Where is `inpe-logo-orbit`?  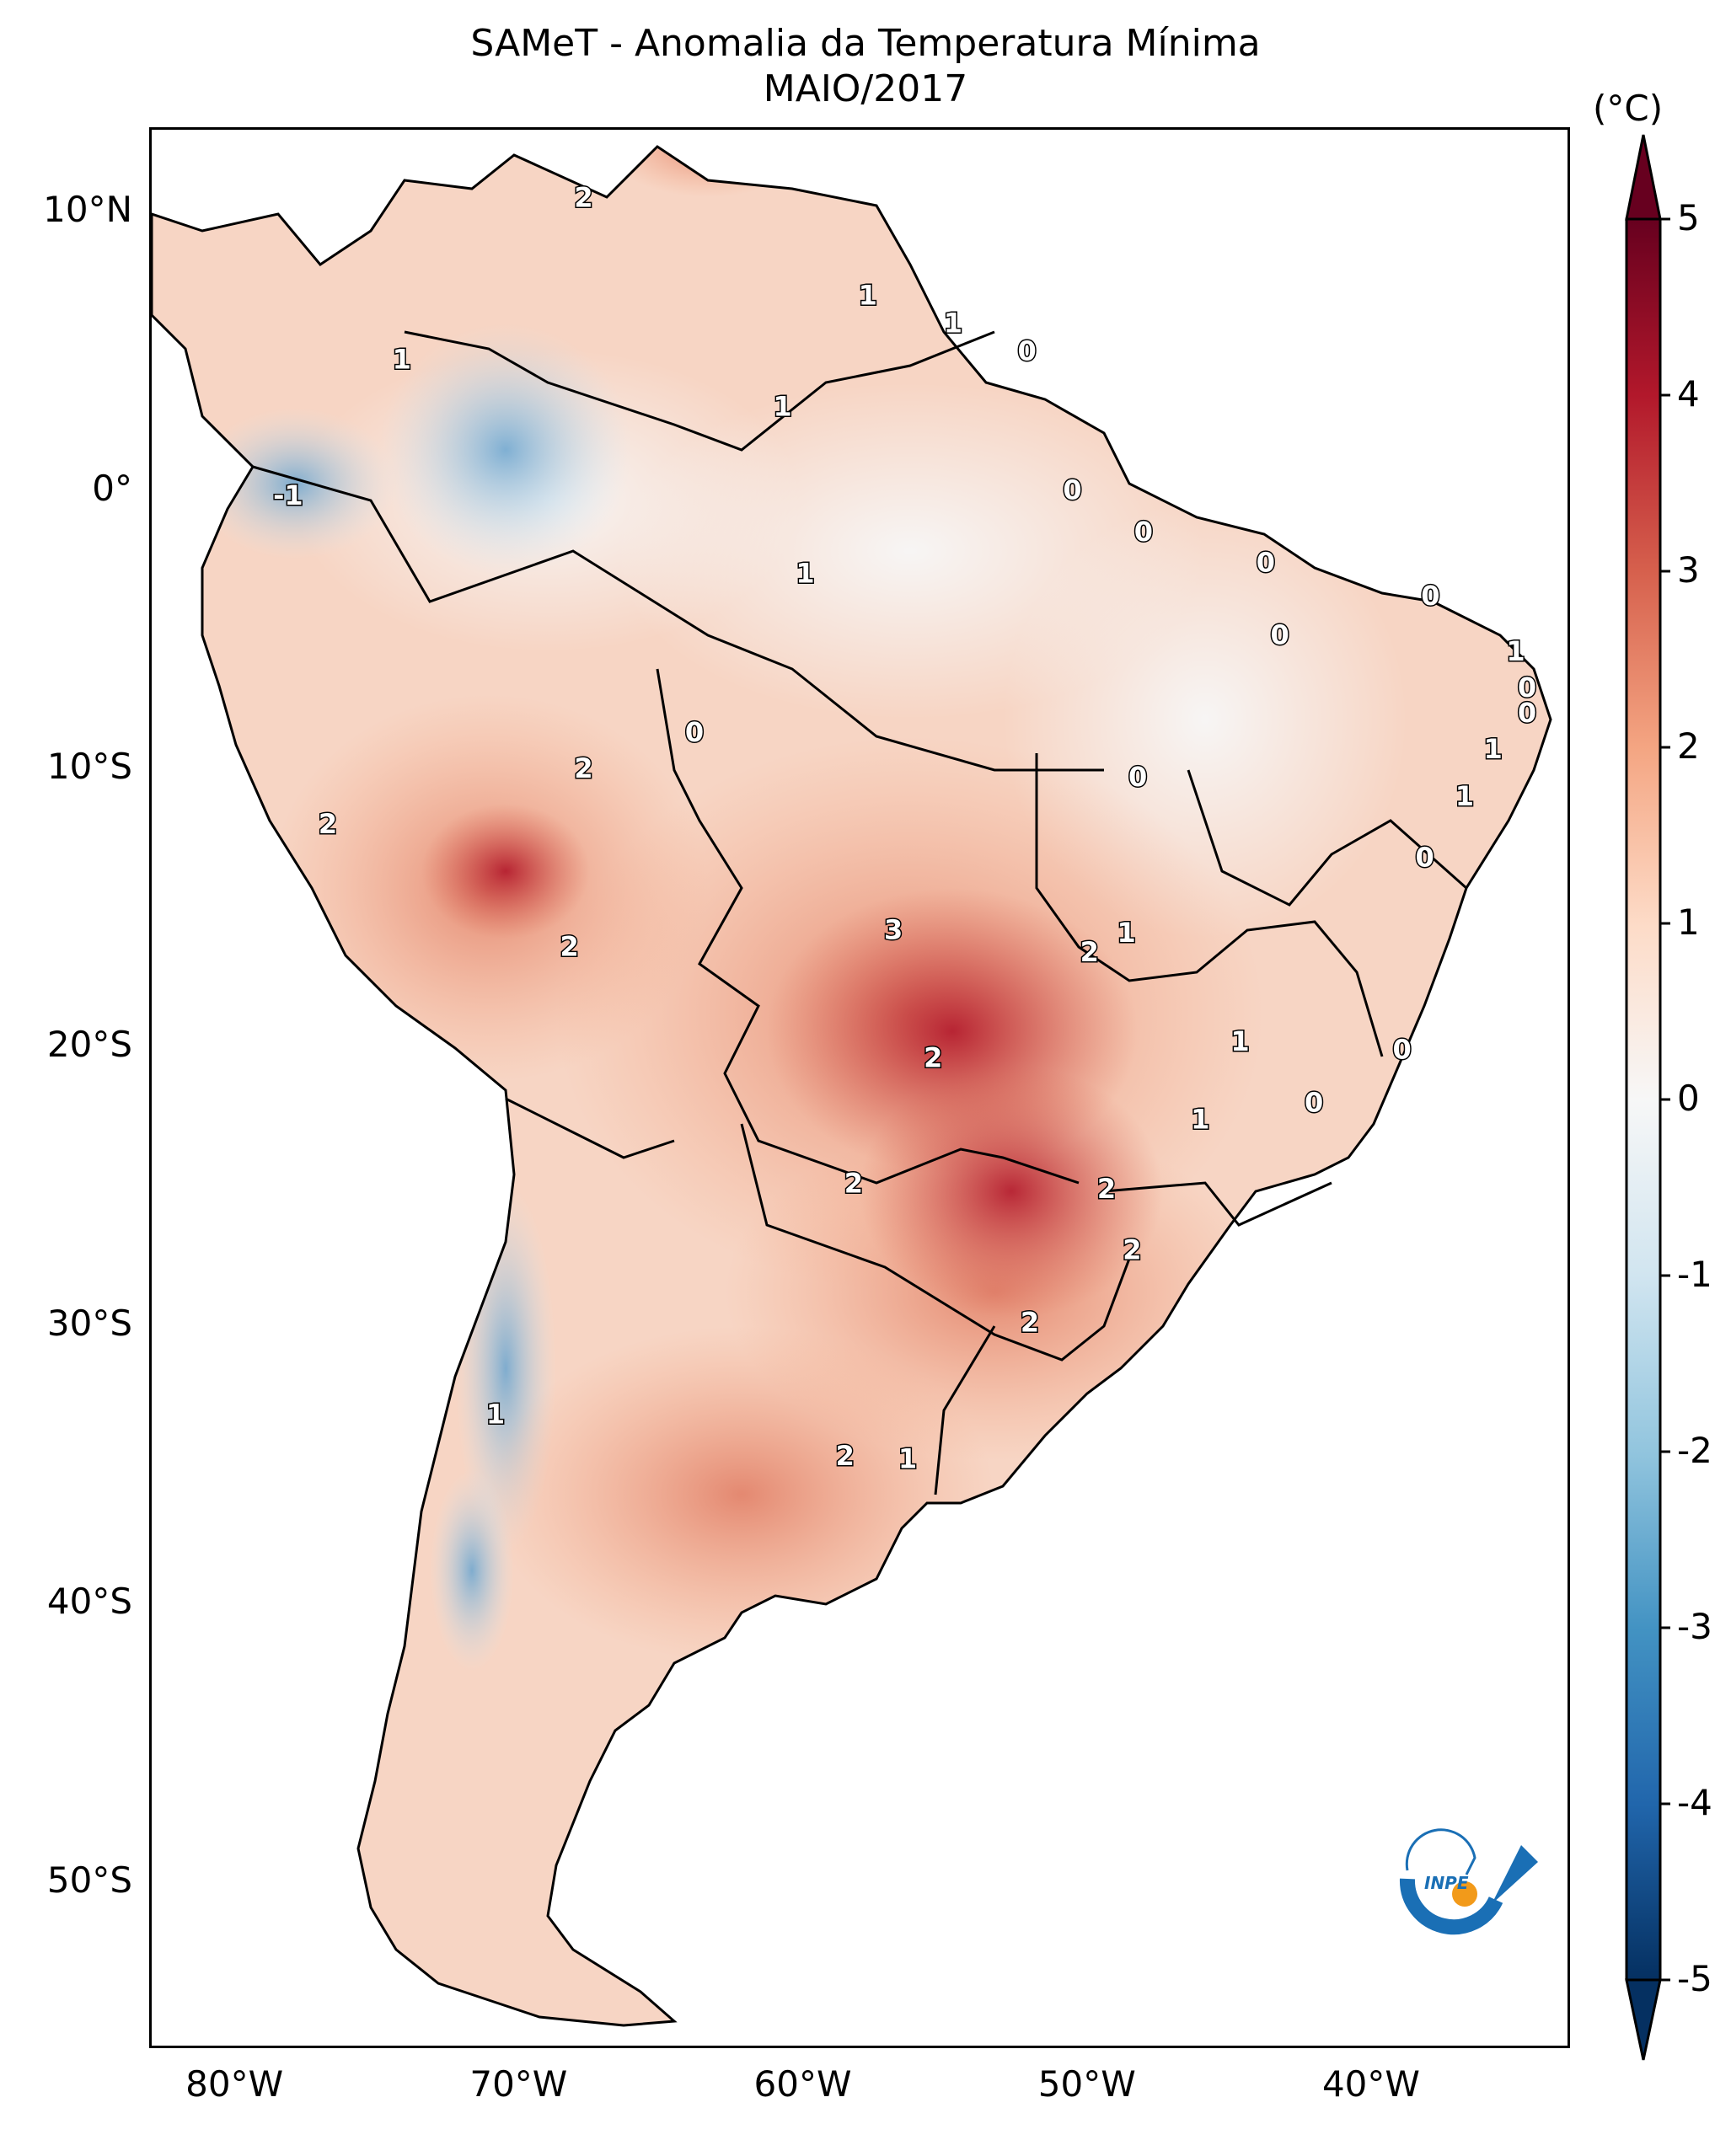
inpe-logo-orbit is located at coordinates (1440, 1851).